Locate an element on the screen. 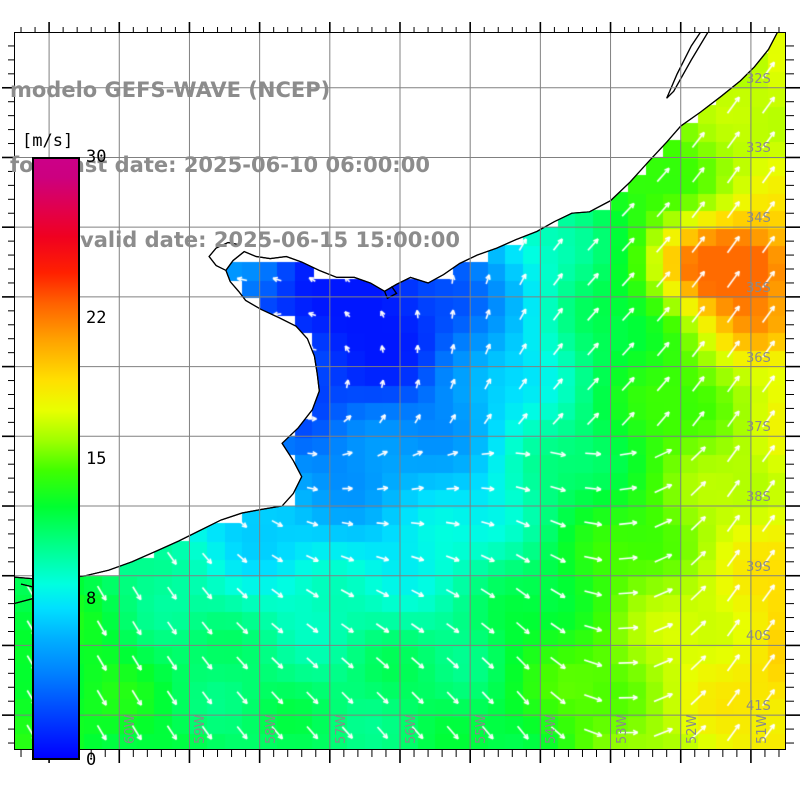 The image size is (800, 800). lat-tick-label: 32S is located at coordinates (758, 79).